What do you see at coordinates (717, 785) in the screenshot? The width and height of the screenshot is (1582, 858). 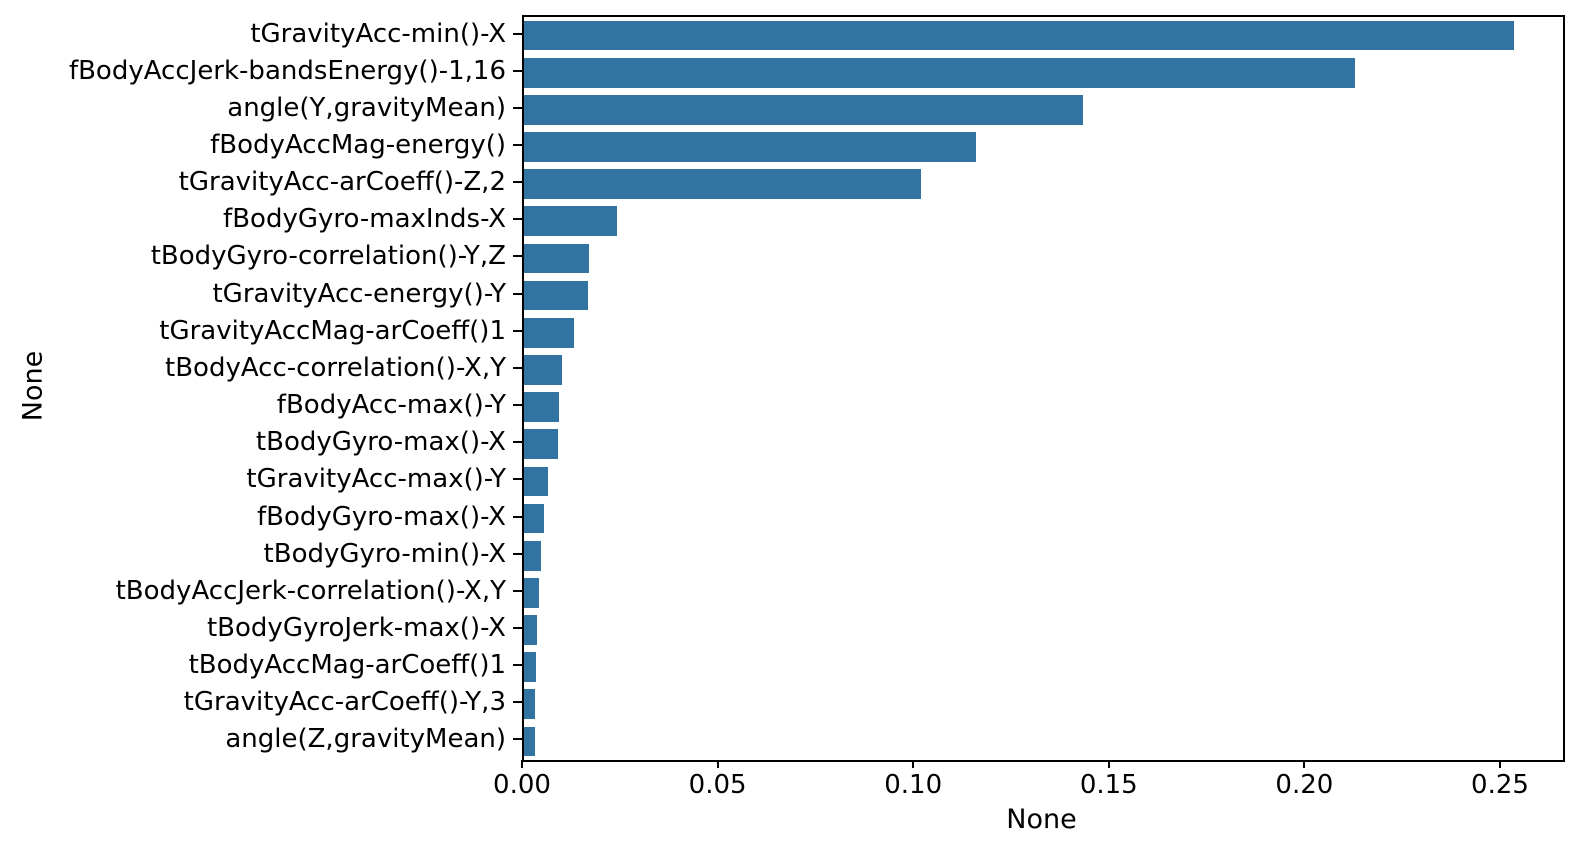 I see `xtick-label: 0.05` at bounding box center [717, 785].